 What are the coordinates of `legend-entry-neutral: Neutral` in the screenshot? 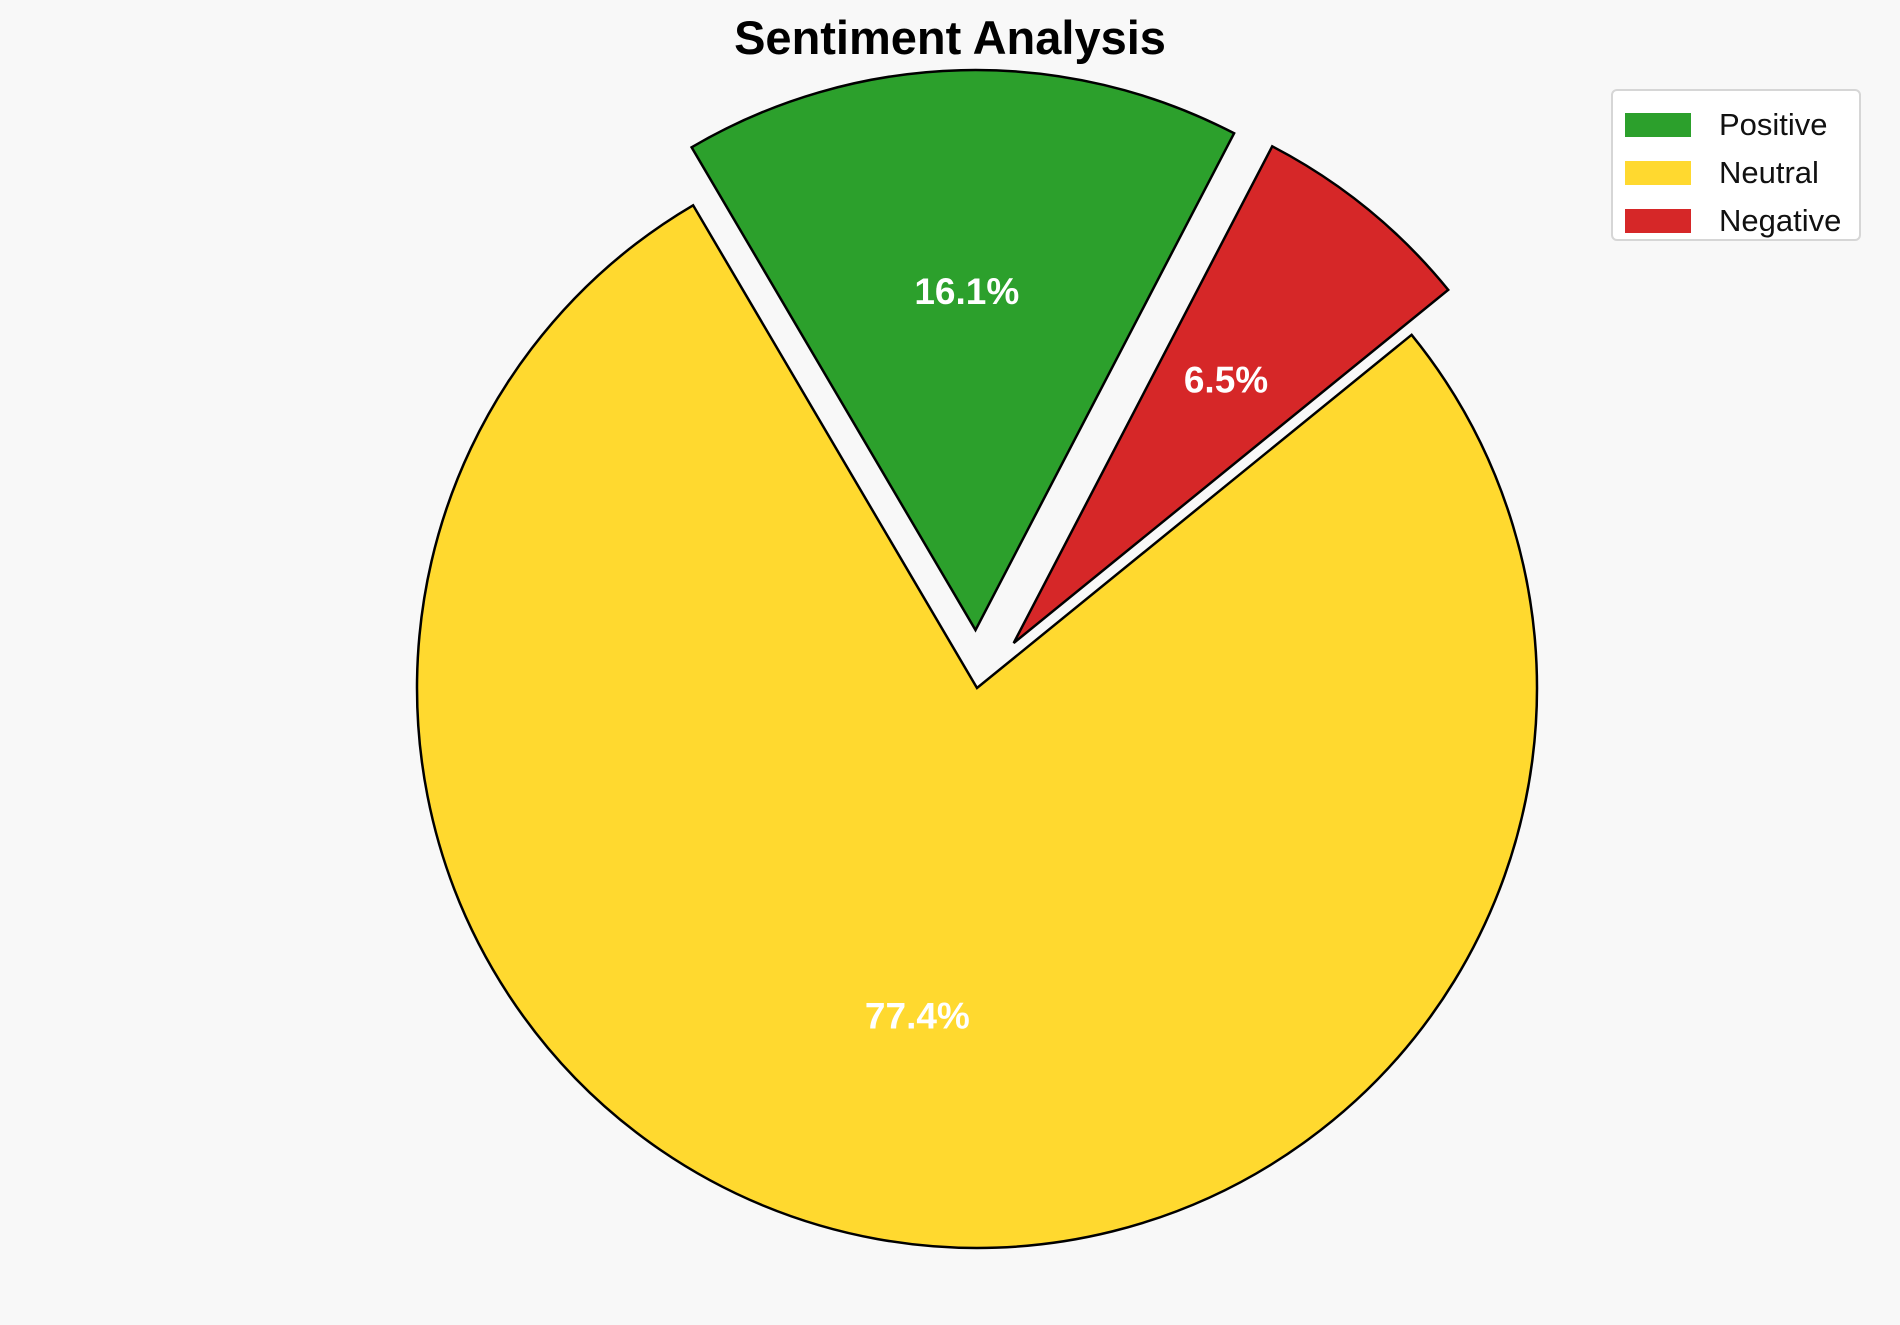 It's located at (1742, 173).